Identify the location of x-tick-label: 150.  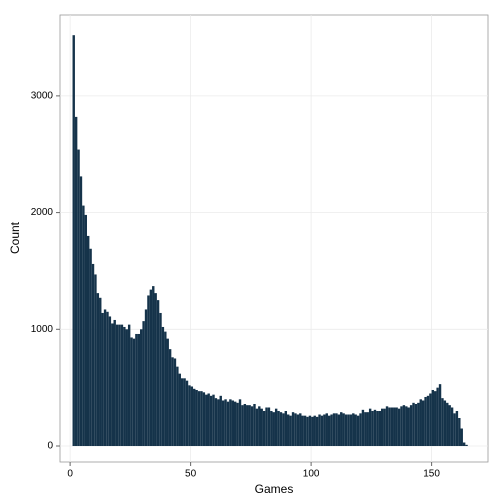
(431, 474).